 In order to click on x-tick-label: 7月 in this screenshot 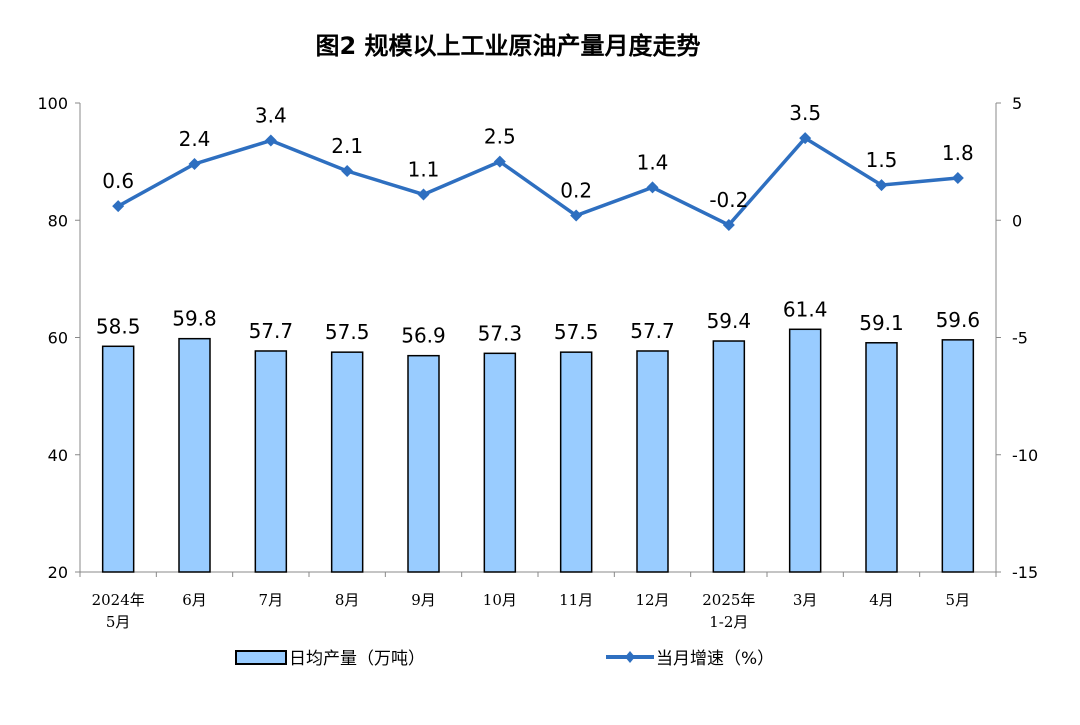, I will do `click(271, 600)`.